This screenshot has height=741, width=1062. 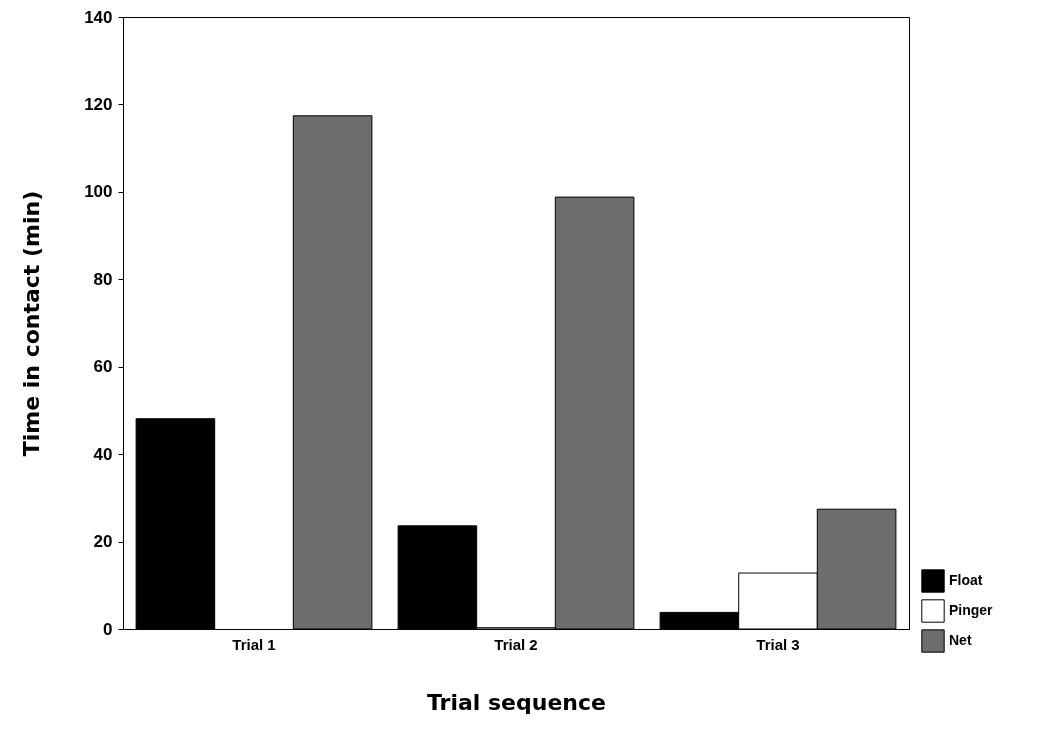 What do you see at coordinates (103, 454) in the screenshot?
I see `y-tick-label: 40` at bounding box center [103, 454].